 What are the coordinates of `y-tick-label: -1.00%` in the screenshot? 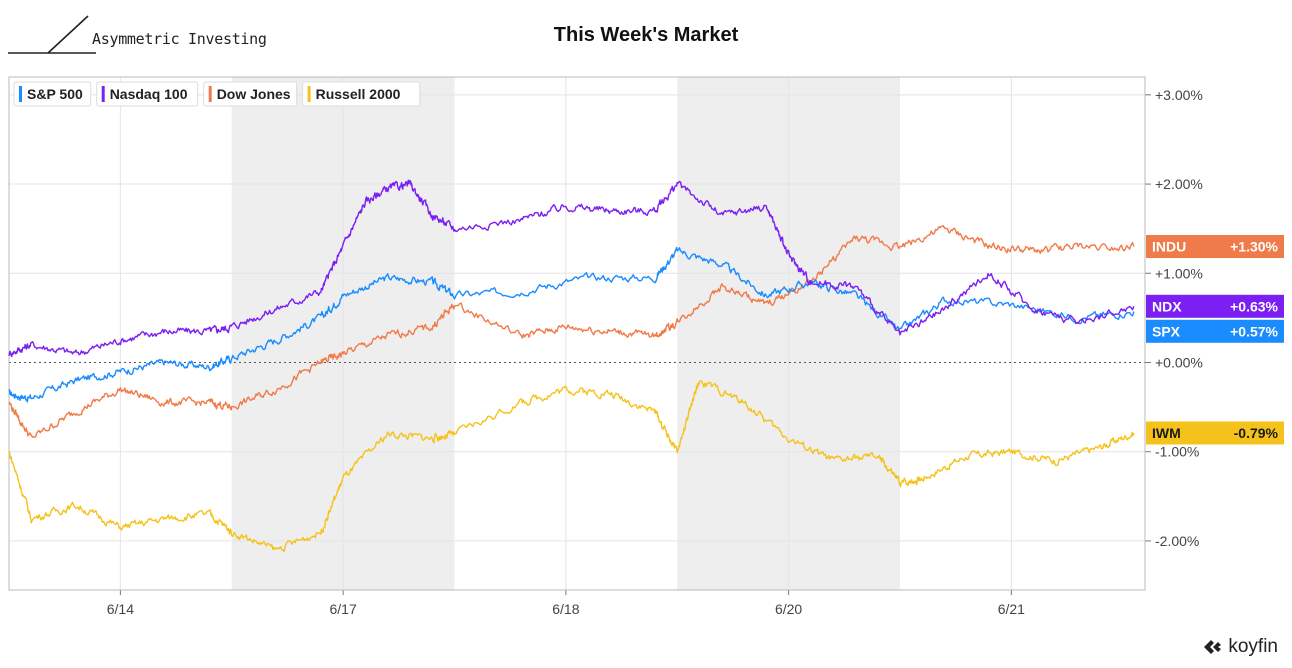 It's located at (1177, 452).